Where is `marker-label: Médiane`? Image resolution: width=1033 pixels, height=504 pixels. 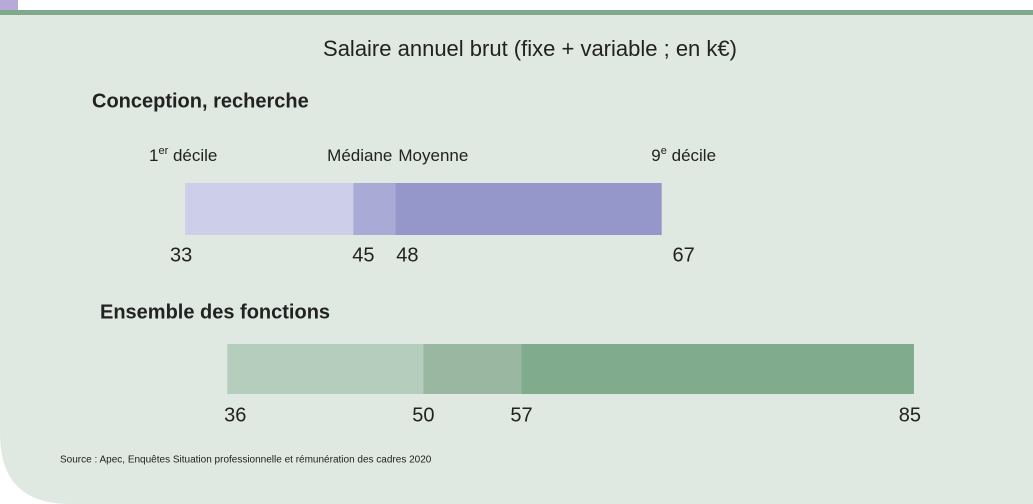 marker-label: Médiane is located at coordinates (359, 155).